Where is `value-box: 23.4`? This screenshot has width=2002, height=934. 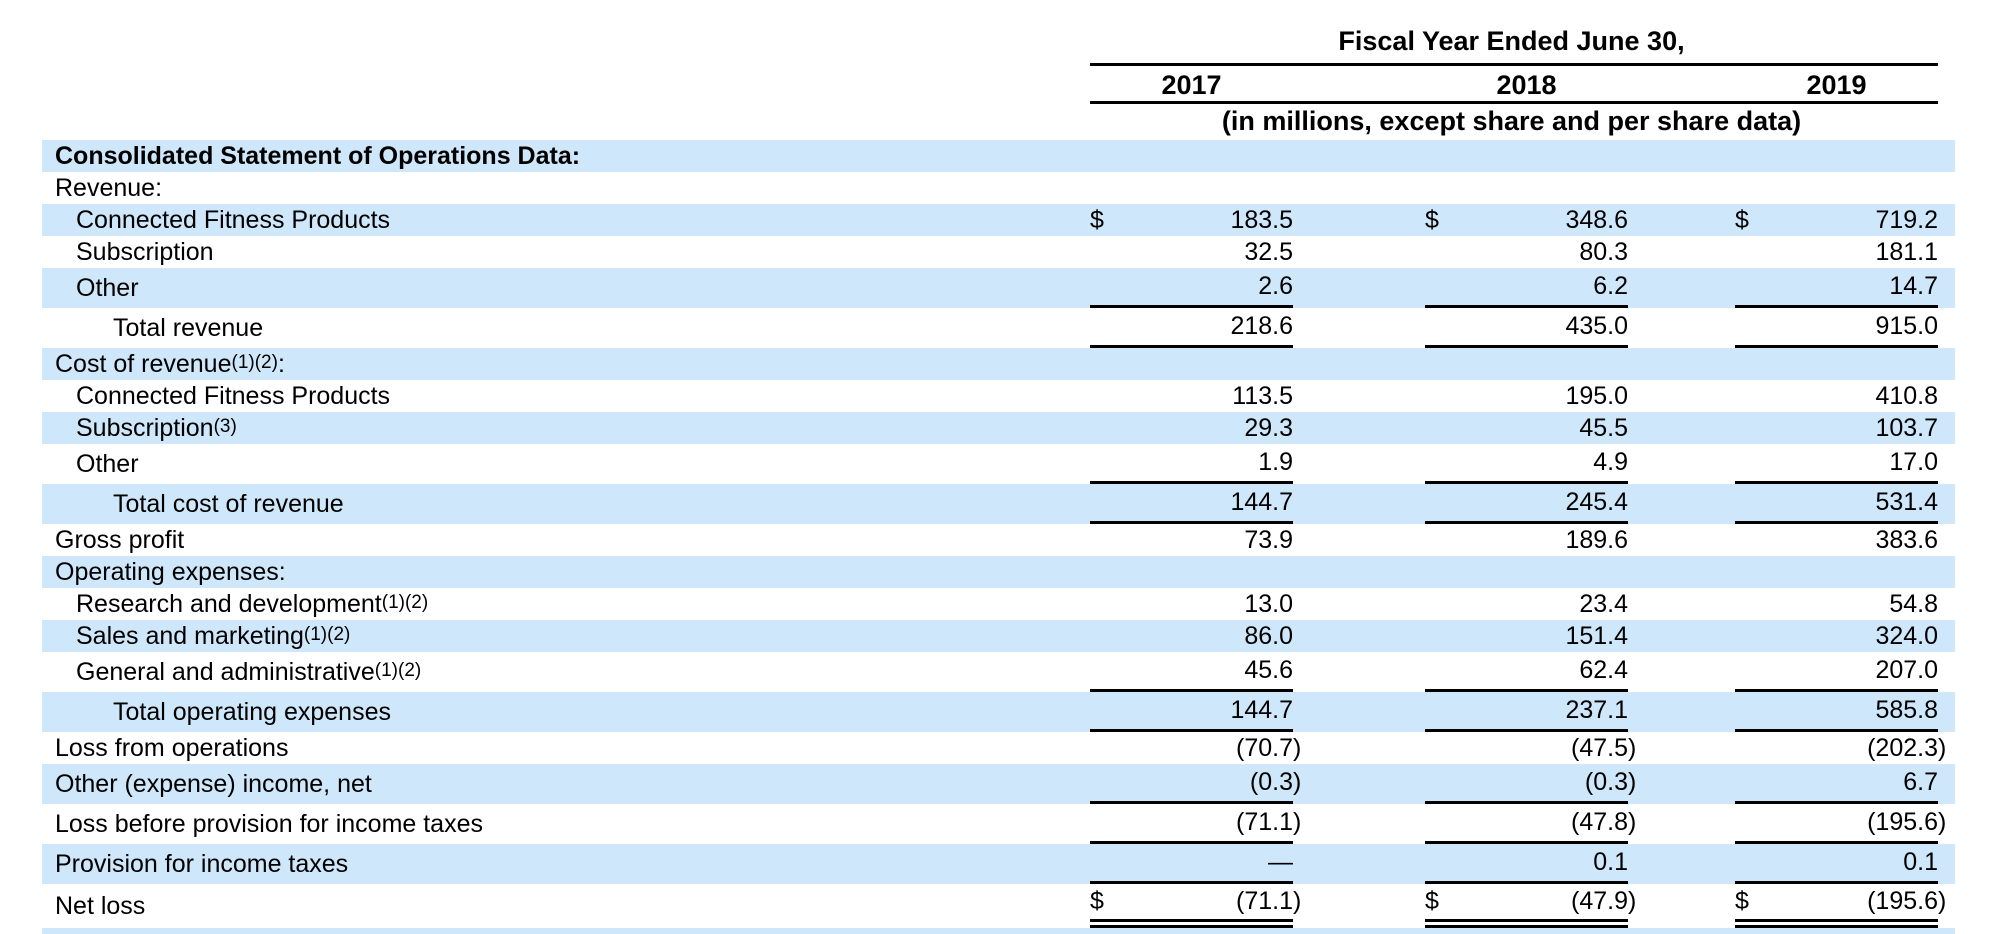
value-box: 23.4 is located at coordinates (1526, 604).